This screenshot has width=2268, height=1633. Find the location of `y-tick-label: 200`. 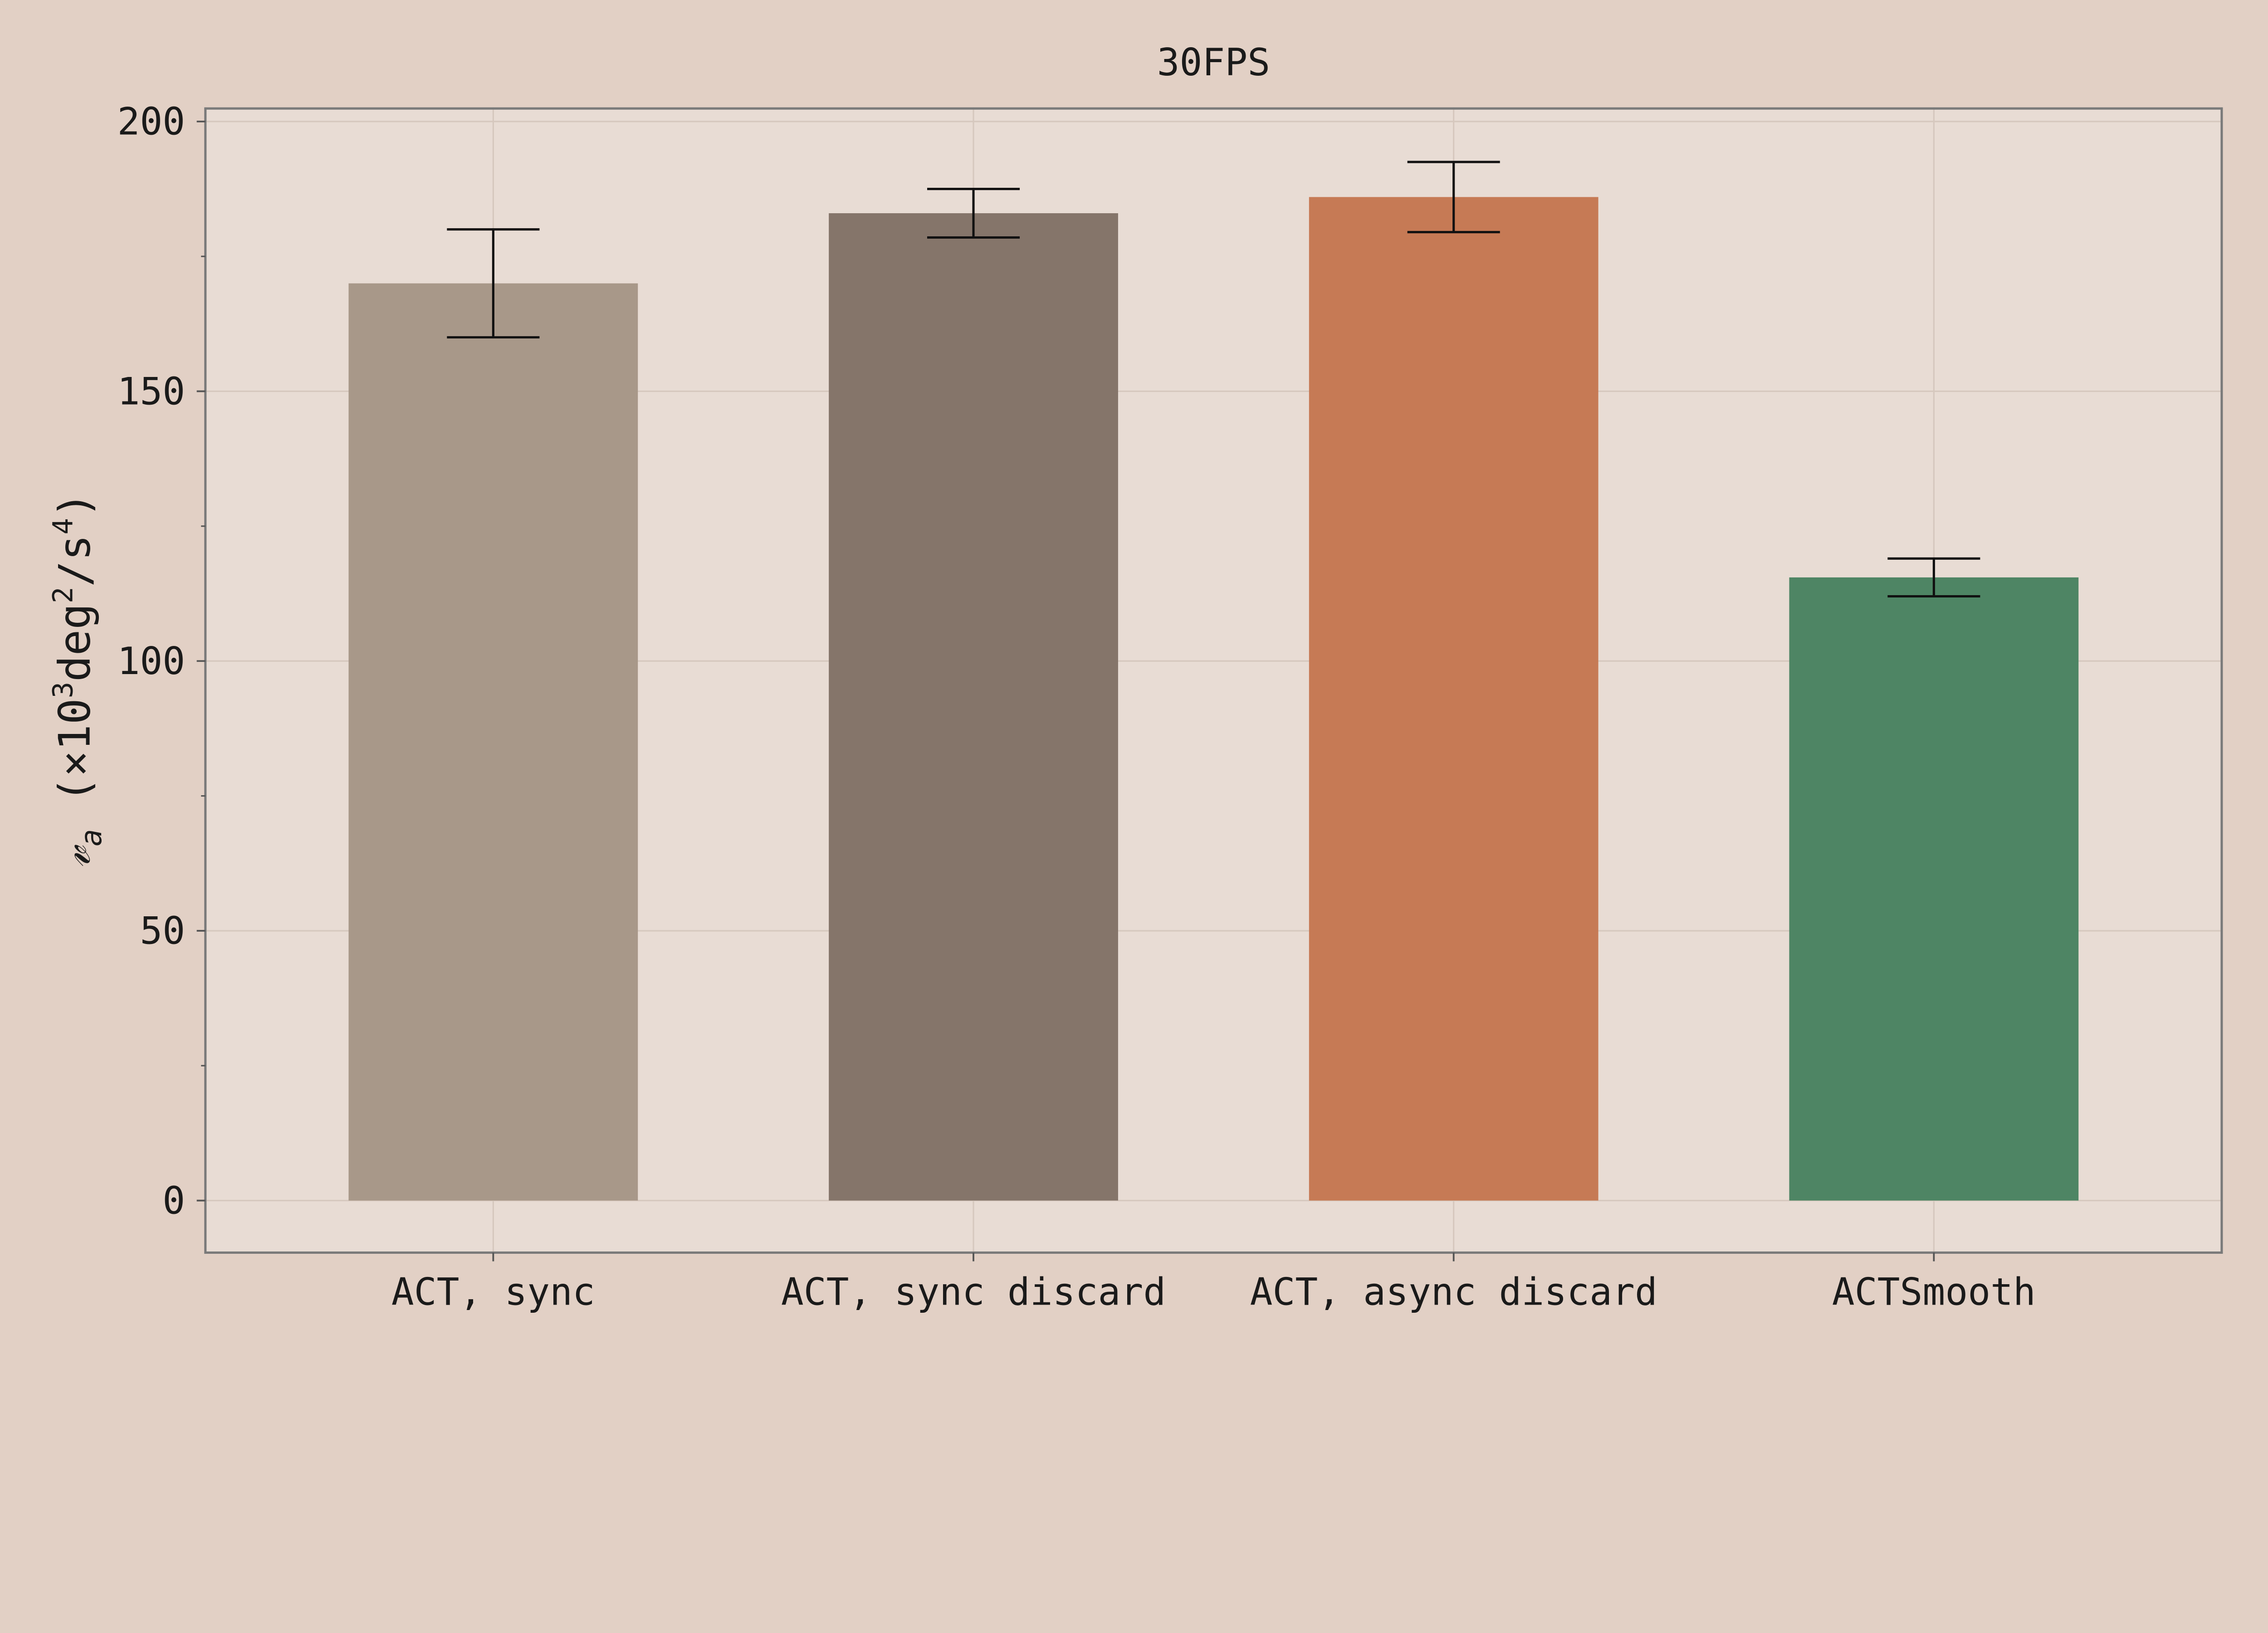

y-tick-label: 200 is located at coordinates (151, 122).